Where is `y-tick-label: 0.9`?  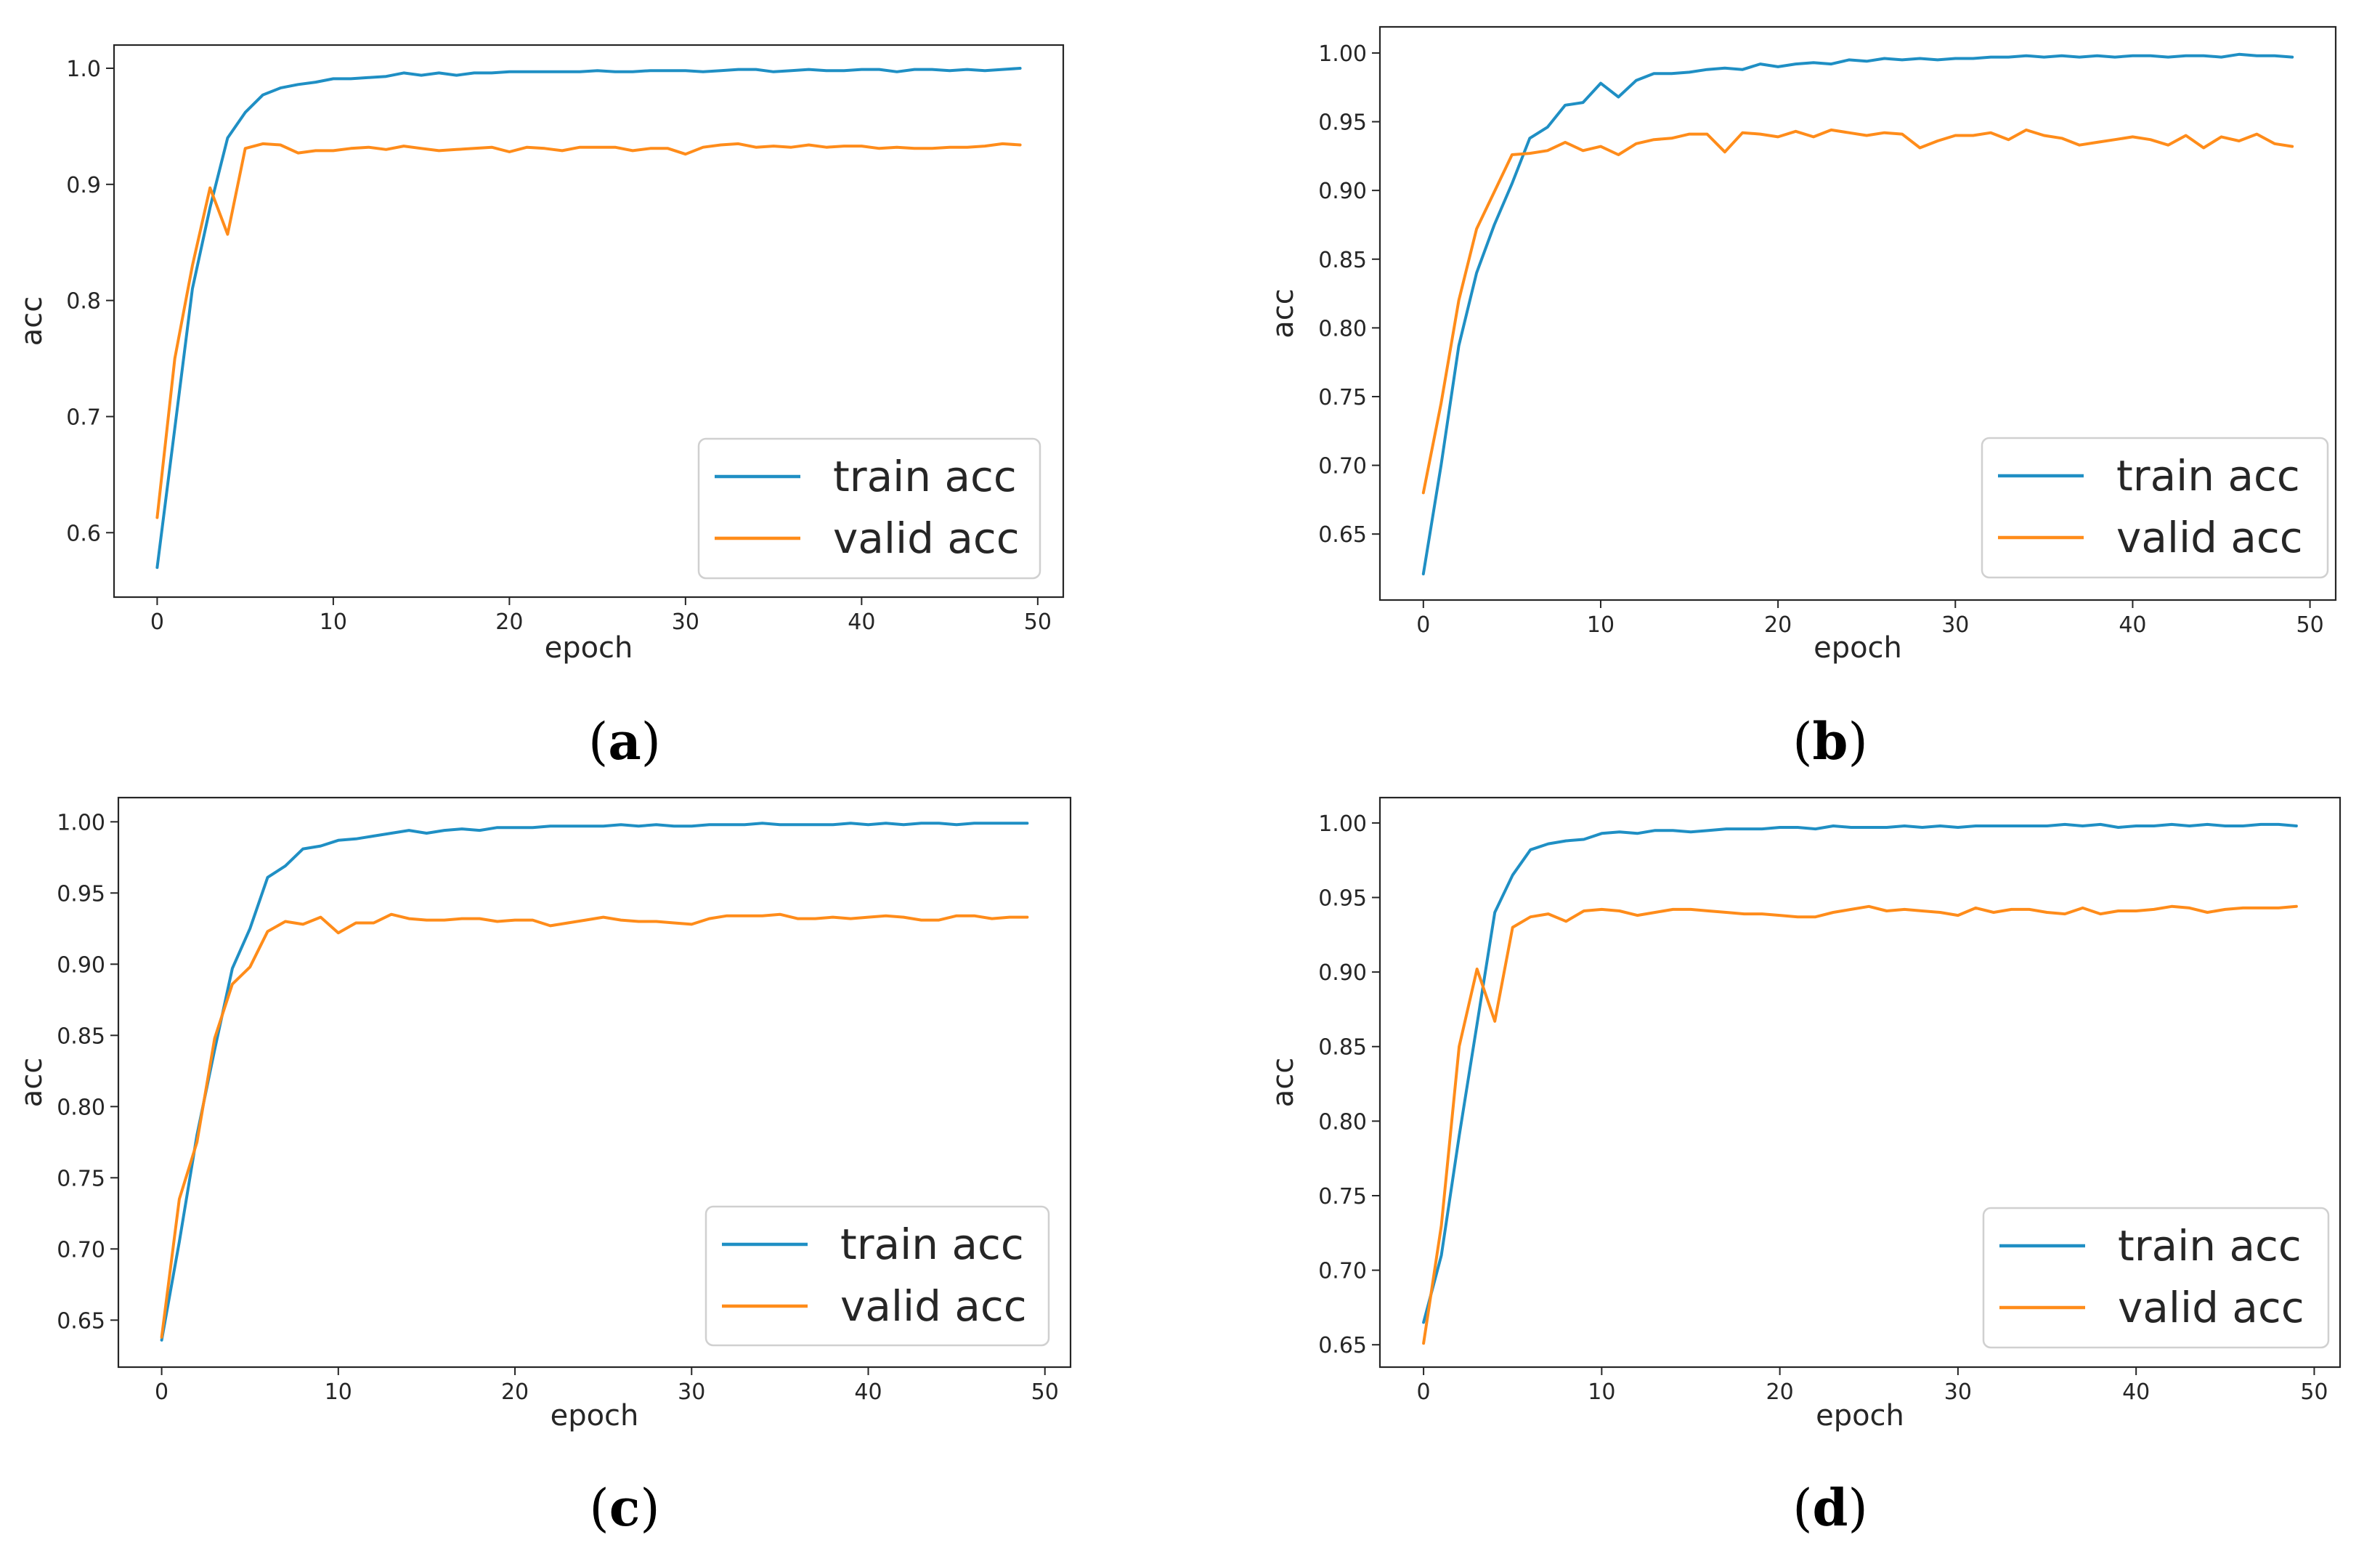 y-tick-label: 0.9 is located at coordinates (83, 185).